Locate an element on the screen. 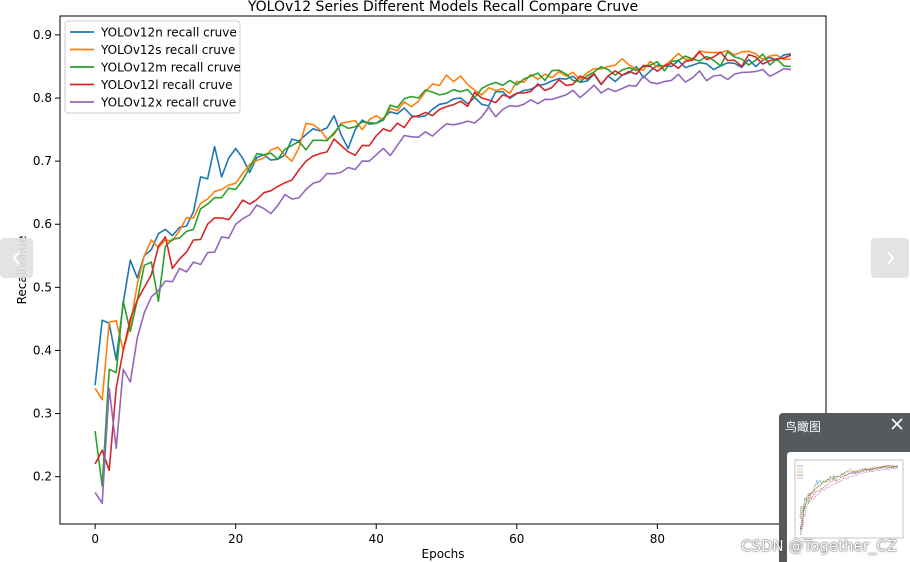 The width and height of the screenshot is (910, 562). minimap-title: 鸟瞰图 is located at coordinates (803, 427).